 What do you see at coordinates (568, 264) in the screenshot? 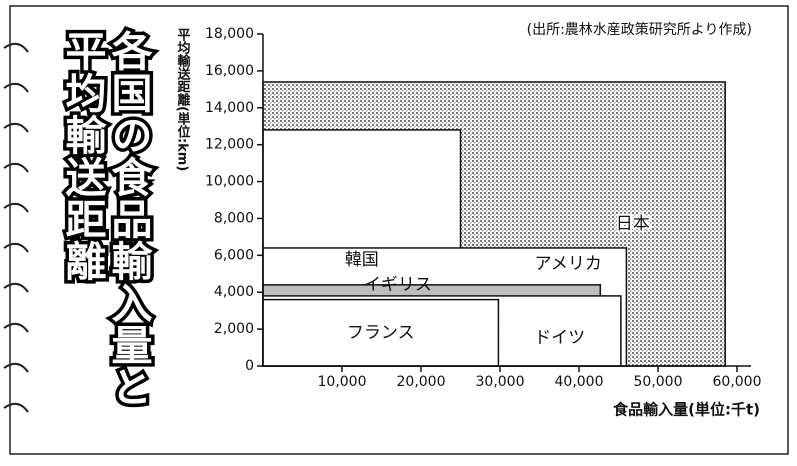
I see `country-label: アメリカ` at bounding box center [568, 264].